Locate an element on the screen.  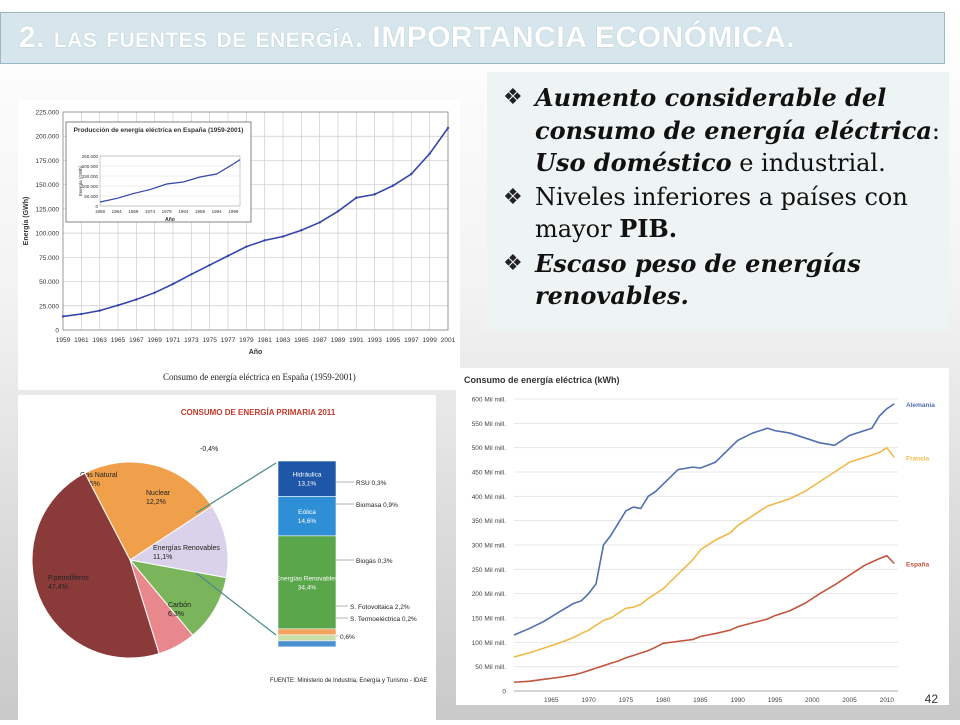
side-label: 0,6% is located at coordinates (347, 637).